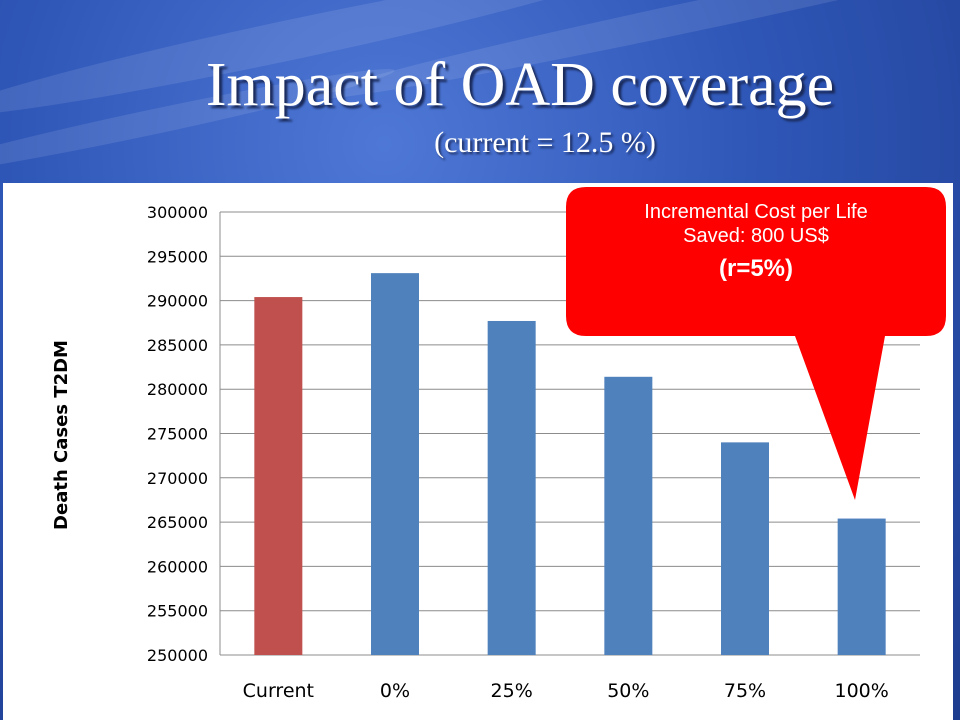 The image size is (960, 720). I want to click on x-tick-label: 75%, so click(745, 691).